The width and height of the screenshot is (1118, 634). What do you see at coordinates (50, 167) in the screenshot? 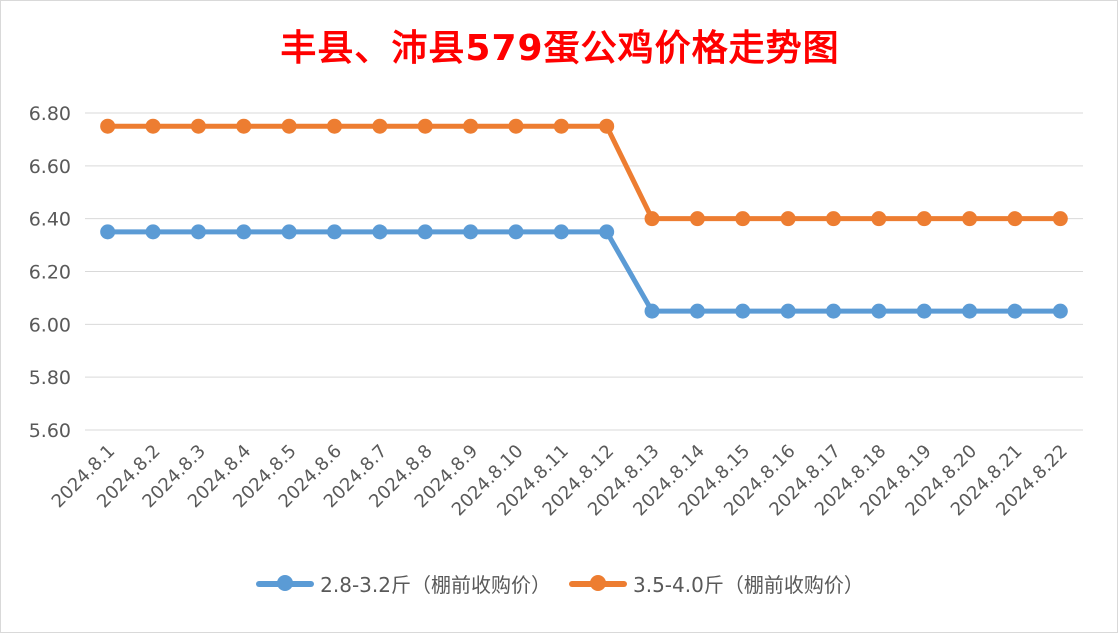
I see `y-tick-label: 6.60` at bounding box center [50, 167].